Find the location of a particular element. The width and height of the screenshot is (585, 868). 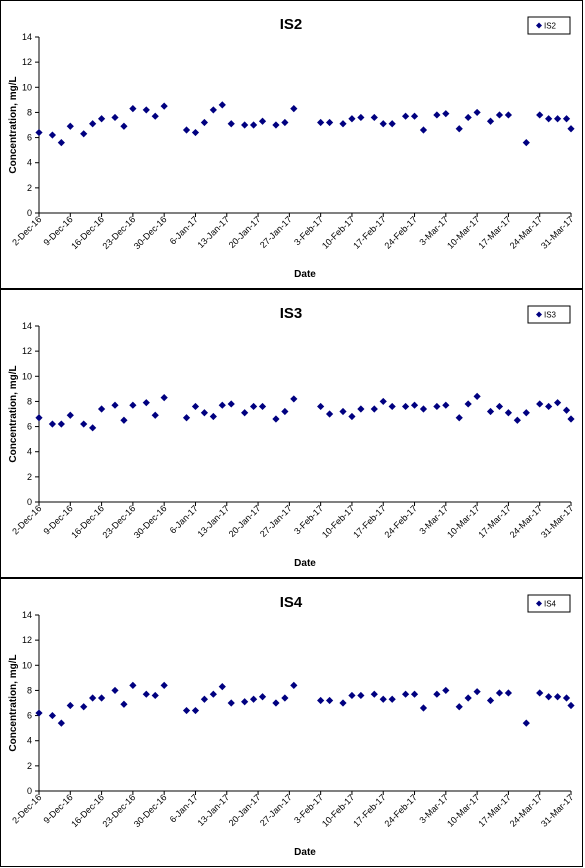

x-tick-label: 6-Jan-17 is located at coordinates (184, 808).